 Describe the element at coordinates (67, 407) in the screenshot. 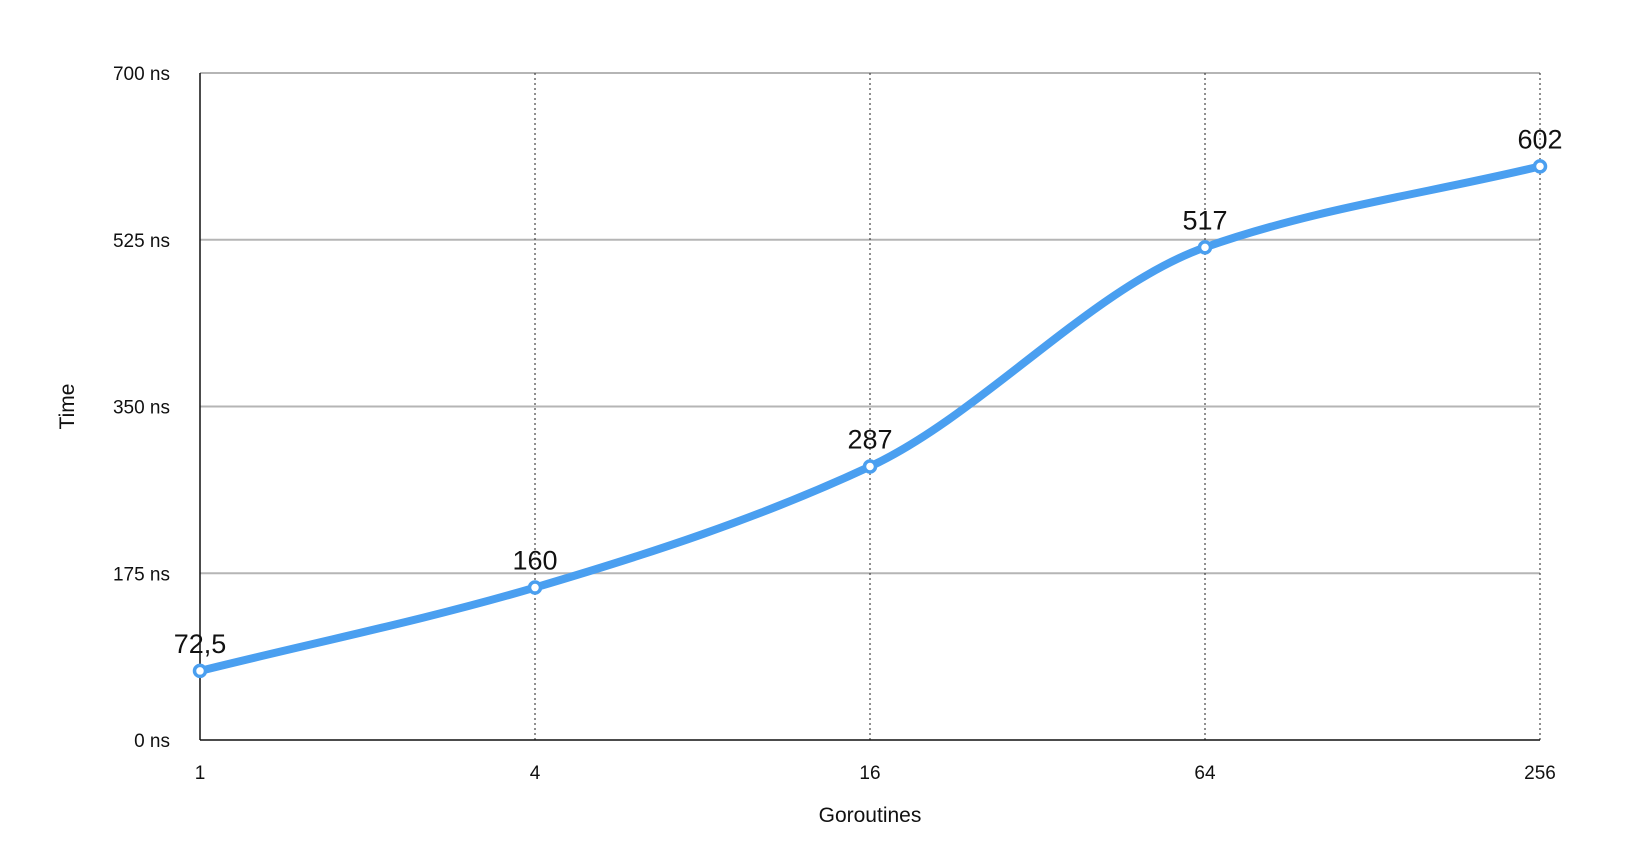

I see `y-axis-title: Time` at that location.